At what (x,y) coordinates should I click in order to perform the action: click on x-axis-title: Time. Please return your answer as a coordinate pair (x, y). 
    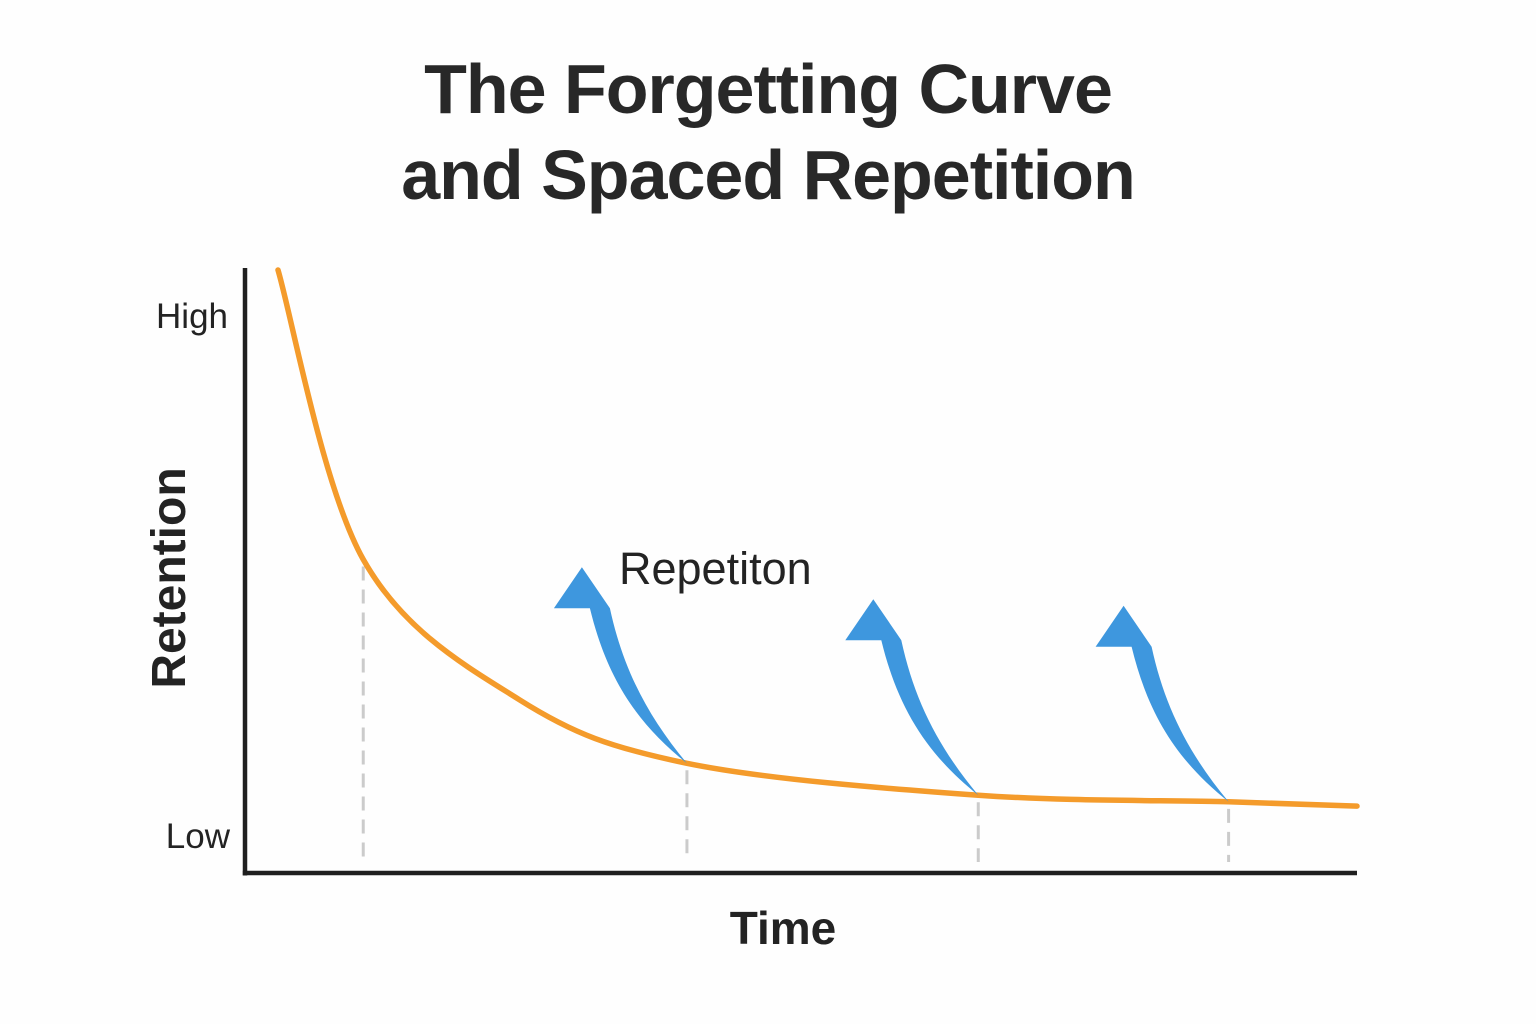
    Looking at the image, I should click on (783, 928).